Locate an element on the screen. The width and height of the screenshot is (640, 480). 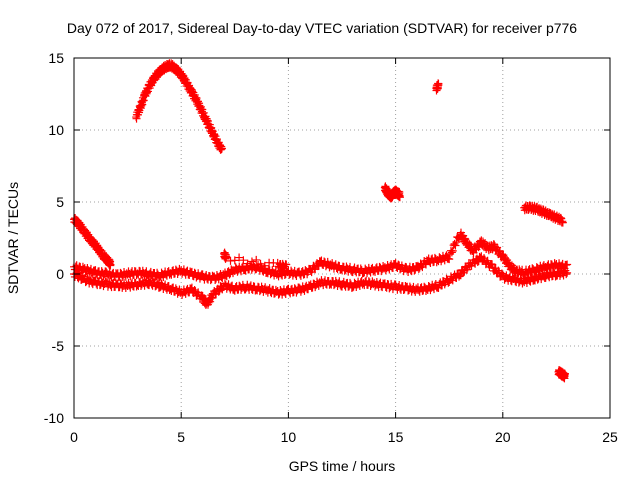
series-cluster-17h is located at coordinates (437, 87).